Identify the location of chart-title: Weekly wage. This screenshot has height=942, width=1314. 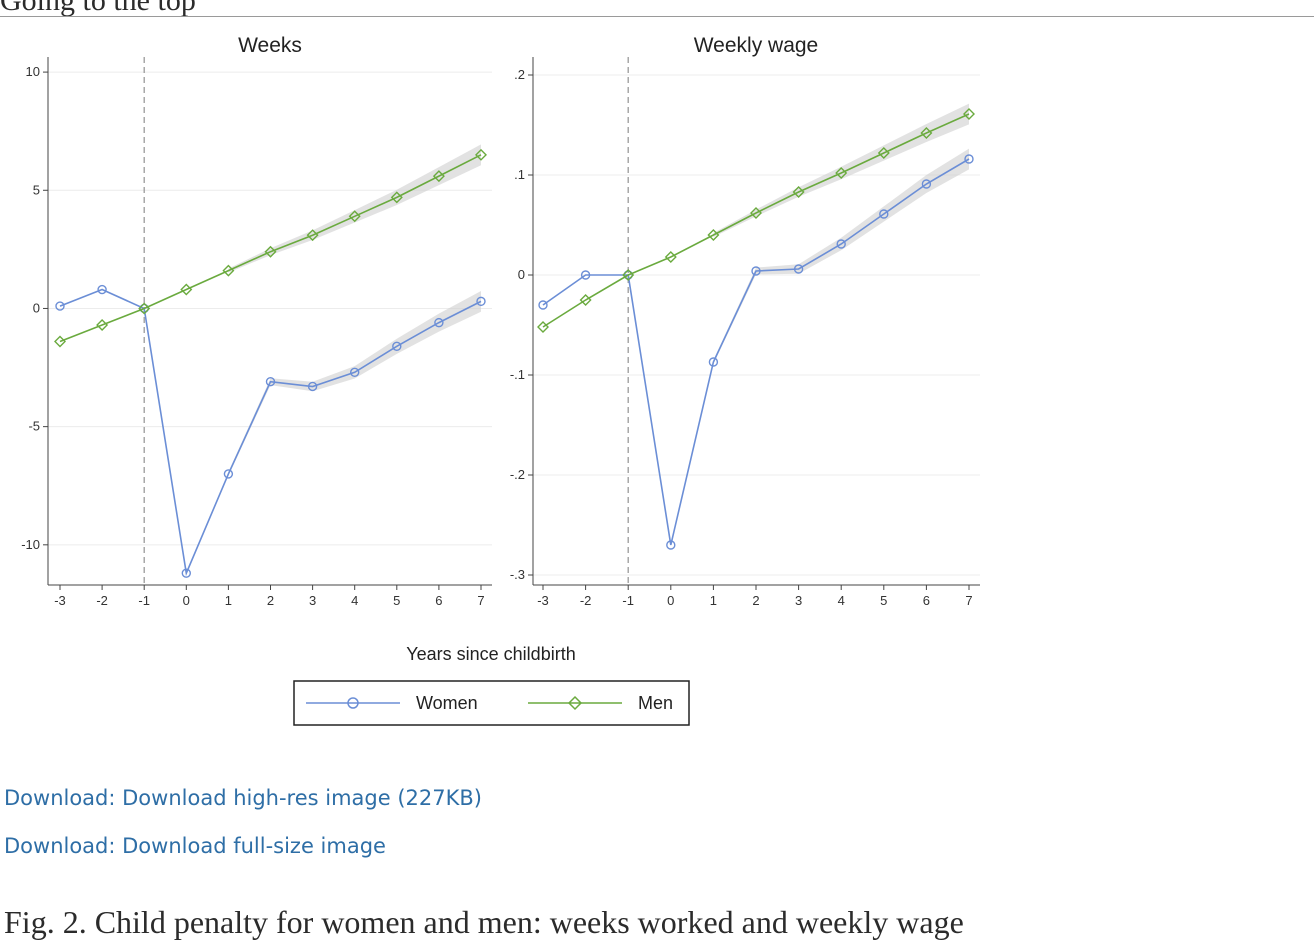
(756, 45).